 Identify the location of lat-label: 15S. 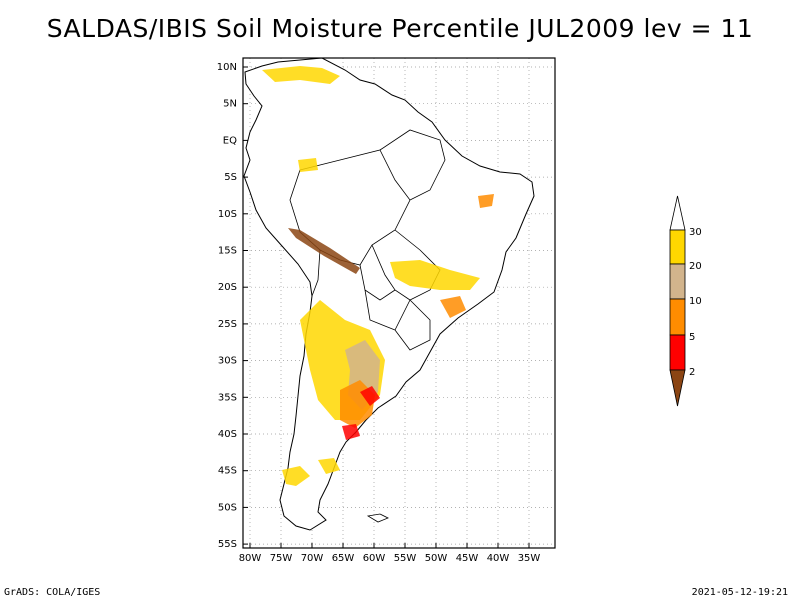
(227, 251).